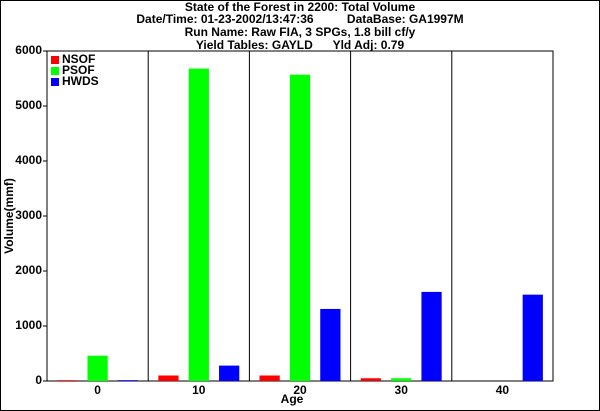  Describe the element at coordinates (80, 81) in the screenshot. I see `legend-label: HWDS` at that location.